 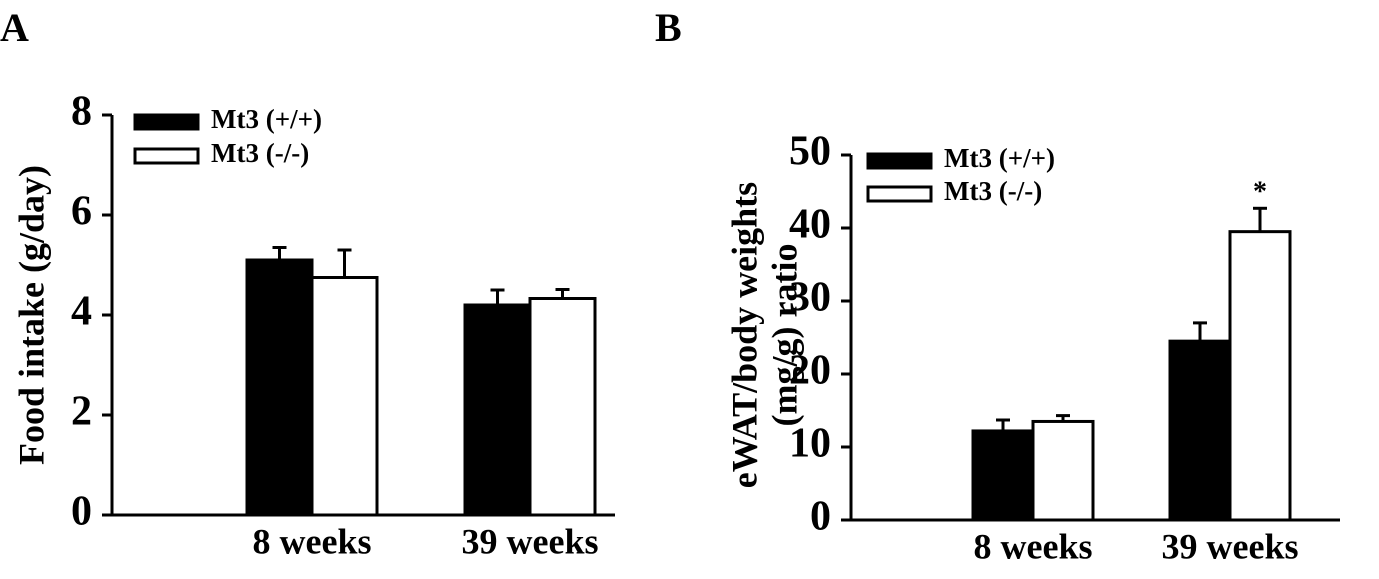 What do you see at coordinates (784, 335) in the screenshot?
I see `y-axis-label: (mg/g) ratio` at bounding box center [784, 335].